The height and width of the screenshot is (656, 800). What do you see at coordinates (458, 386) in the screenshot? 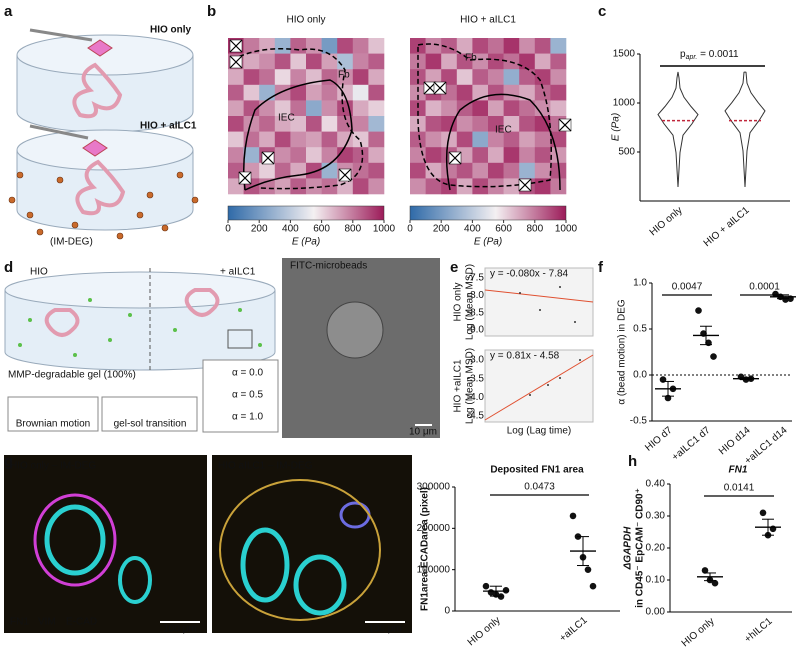
I see `label: HIO +aILC1` at bounding box center [458, 386].